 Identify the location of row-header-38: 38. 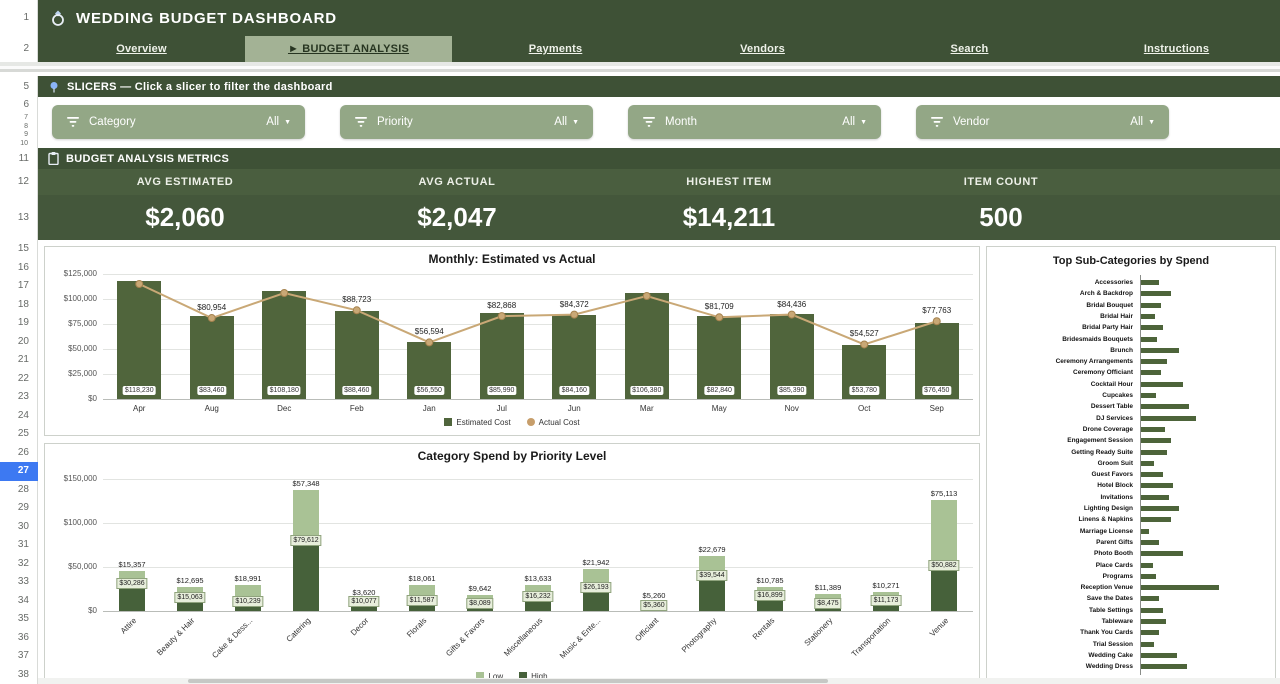
(23, 674).